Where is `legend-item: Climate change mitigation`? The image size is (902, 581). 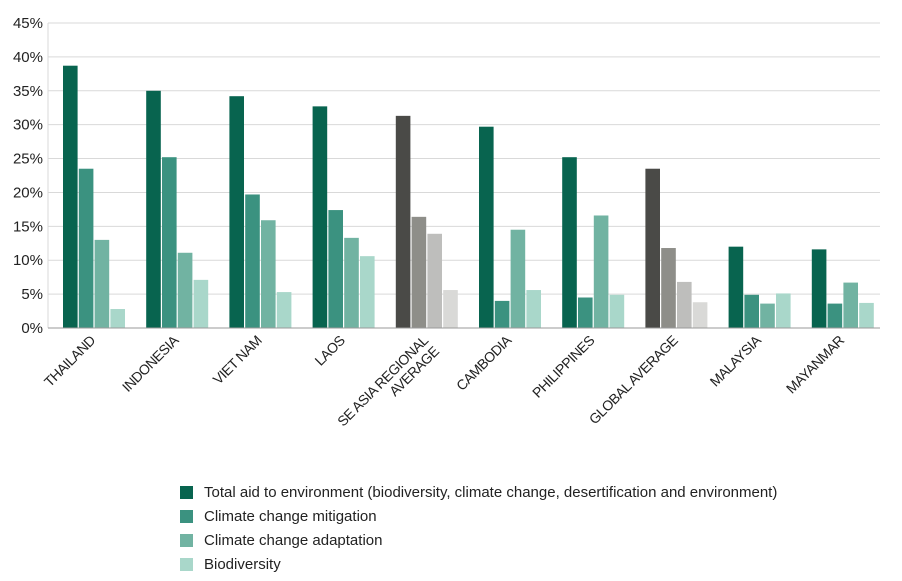 legend-item: Climate change mitigation is located at coordinates (478, 516).